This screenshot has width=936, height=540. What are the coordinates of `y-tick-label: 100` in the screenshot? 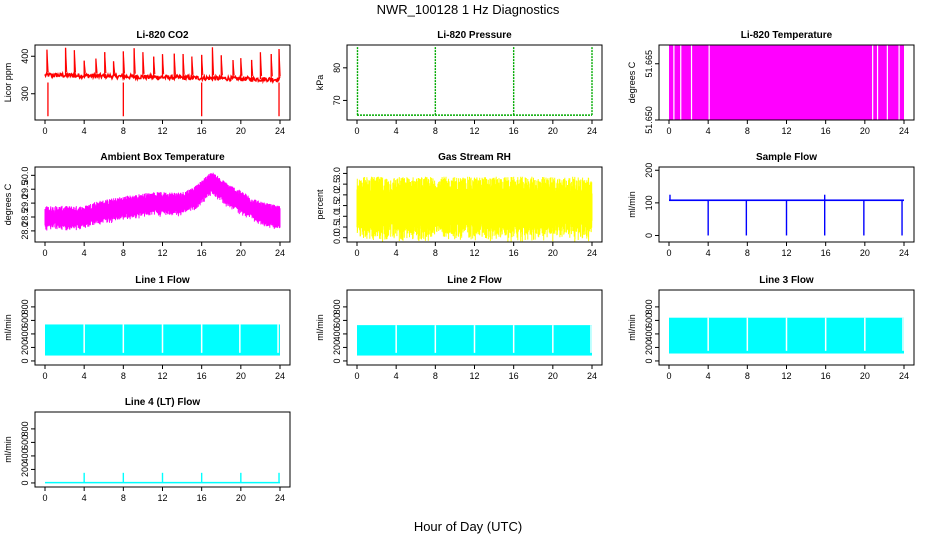 It's located at (649, 202).